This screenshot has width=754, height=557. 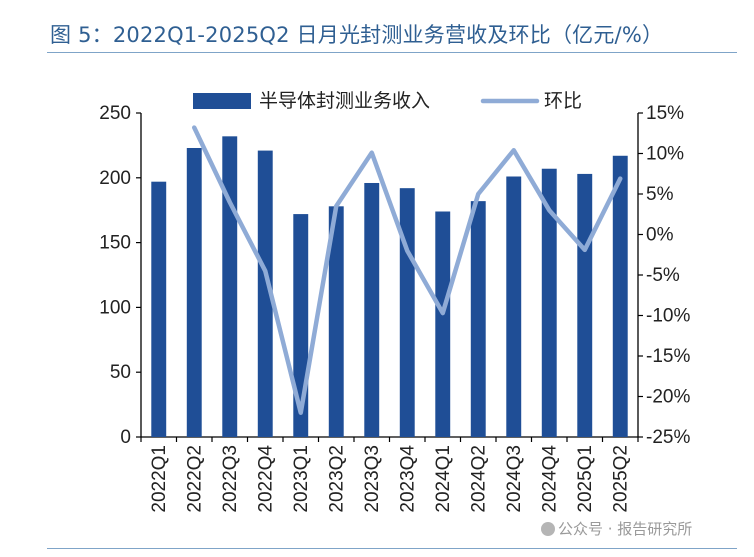 What do you see at coordinates (620, 479) in the screenshot?
I see `x-category-label: 2025Q2` at bounding box center [620, 479].